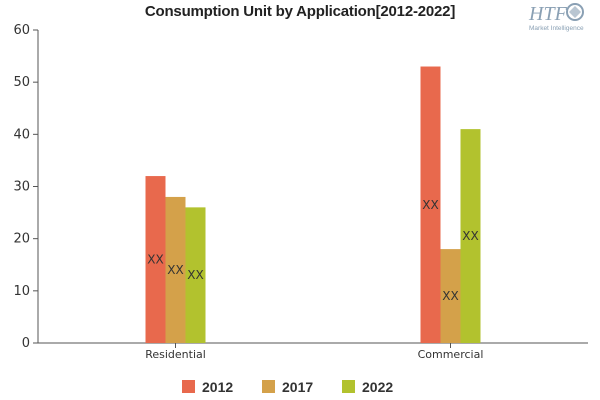 The height and width of the screenshot is (400, 600). I want to click on y-tick-label: 30, so click(21, 187).